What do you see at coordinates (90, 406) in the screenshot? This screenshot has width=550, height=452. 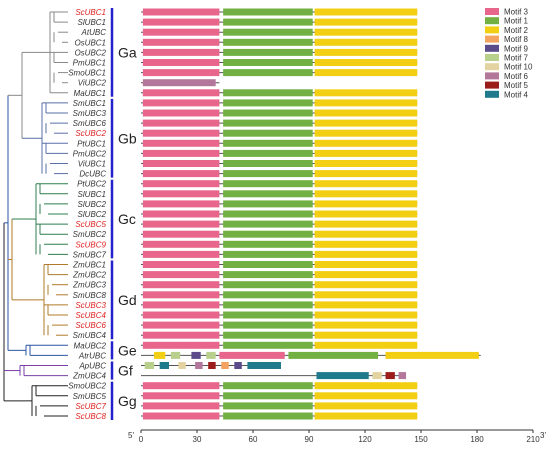 I see `gene-label: ScUBC7` at bounding box center [90, 406].